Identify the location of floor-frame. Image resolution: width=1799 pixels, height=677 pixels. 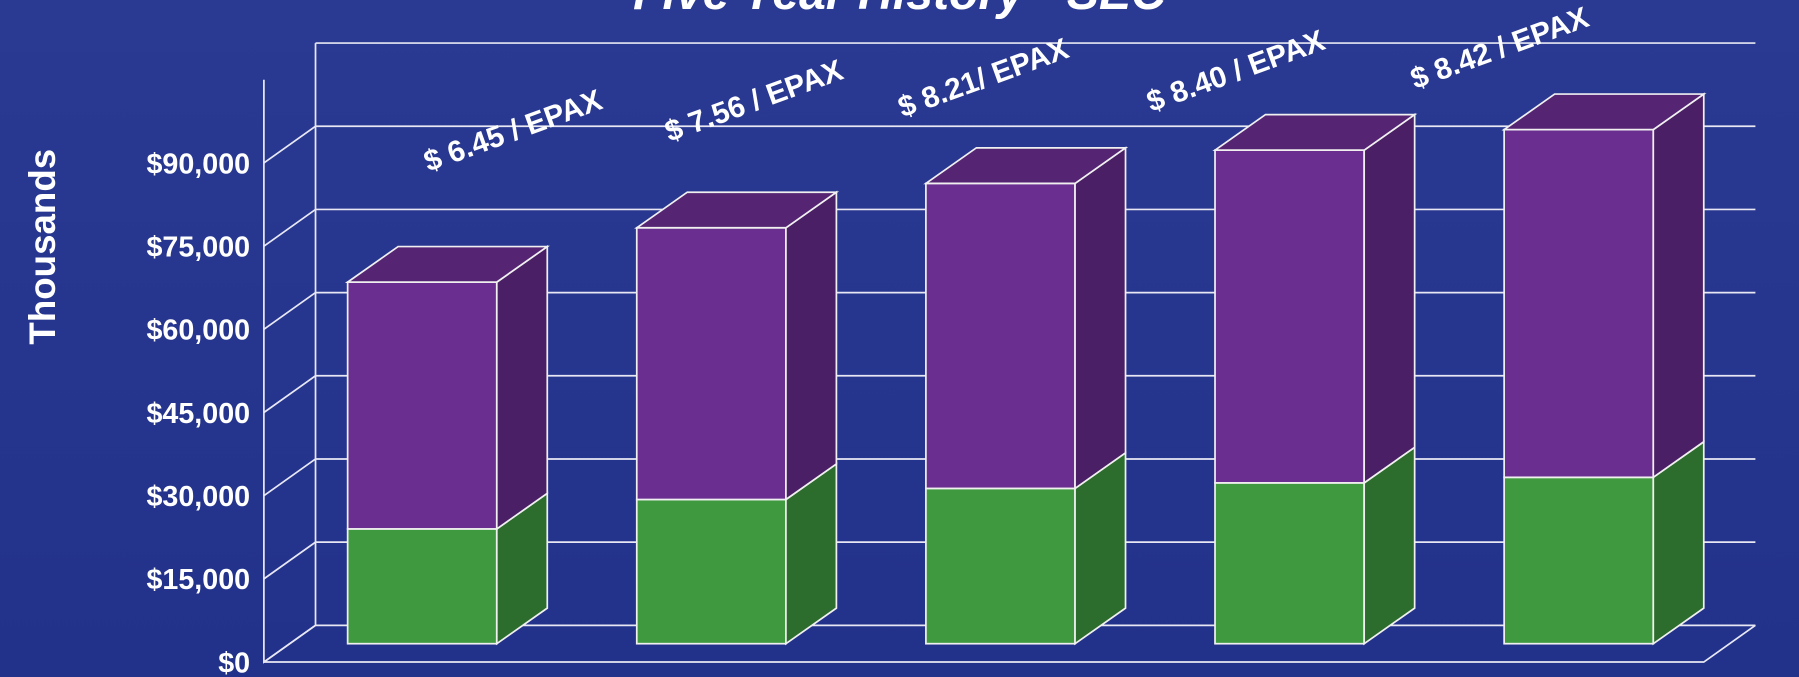
(1009, 643).